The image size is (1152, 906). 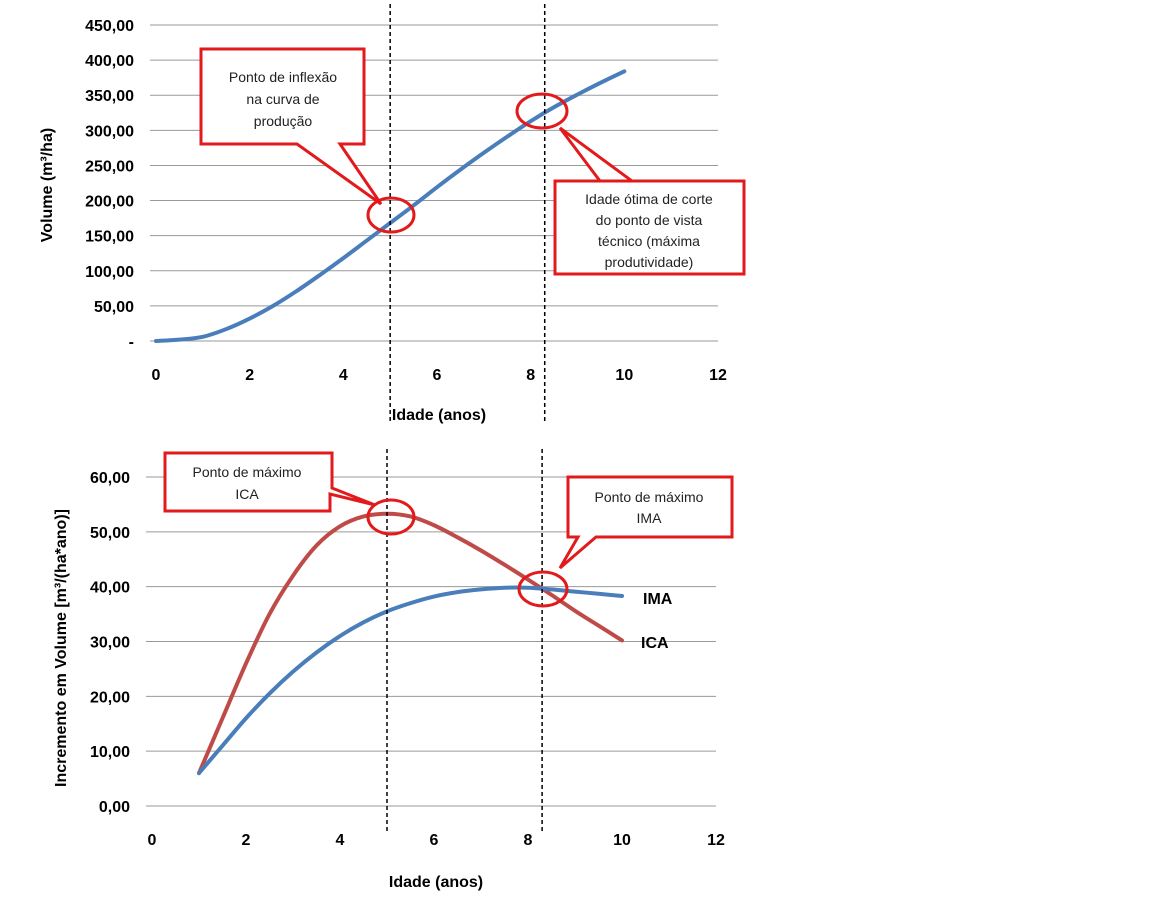 I want to click on callout-max-ica-box, so click(x=269, y=482).